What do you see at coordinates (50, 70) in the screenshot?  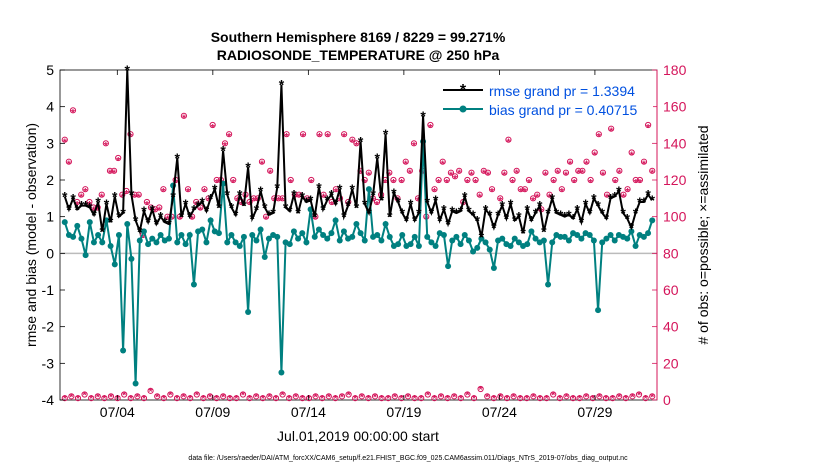 I see `y-tick-label-left: 5` at bounding box center [50, 70].